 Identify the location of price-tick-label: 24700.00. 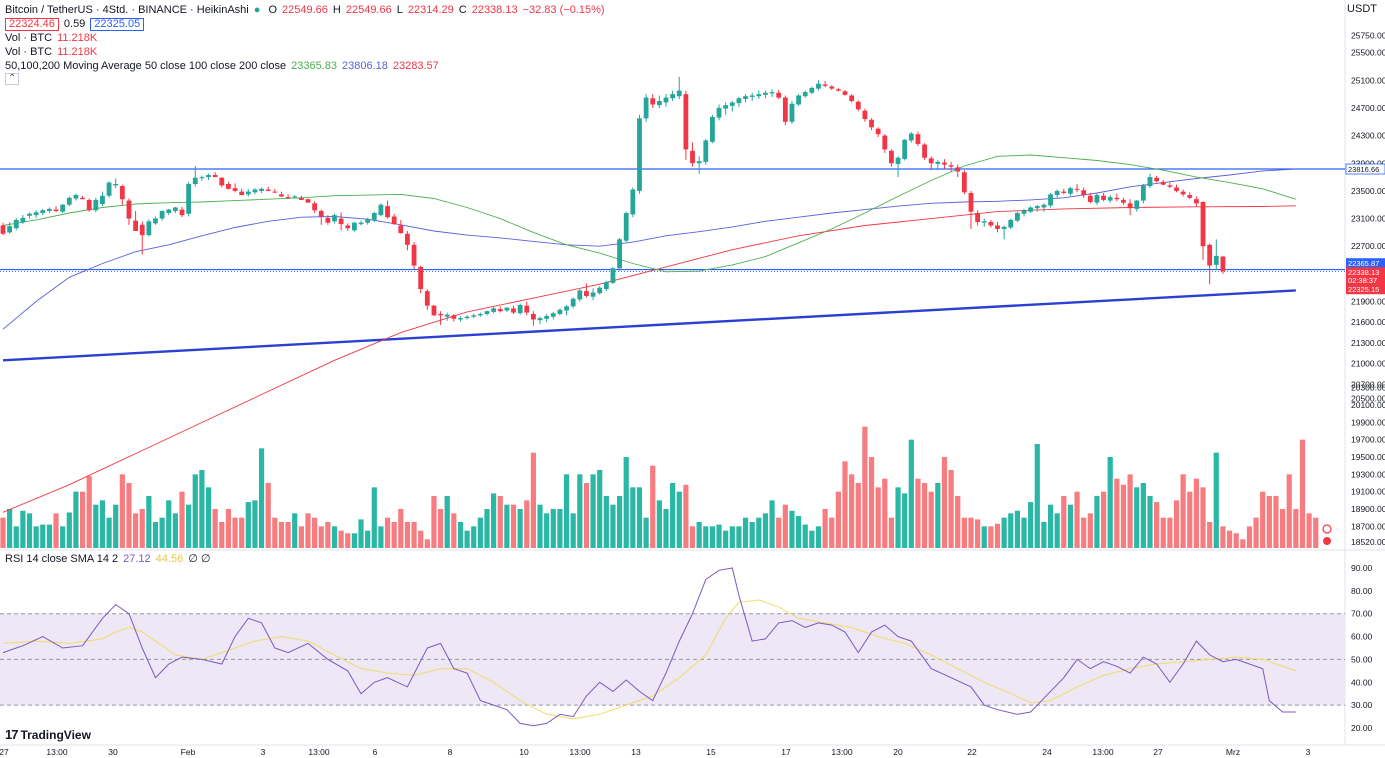
(1368, 108).